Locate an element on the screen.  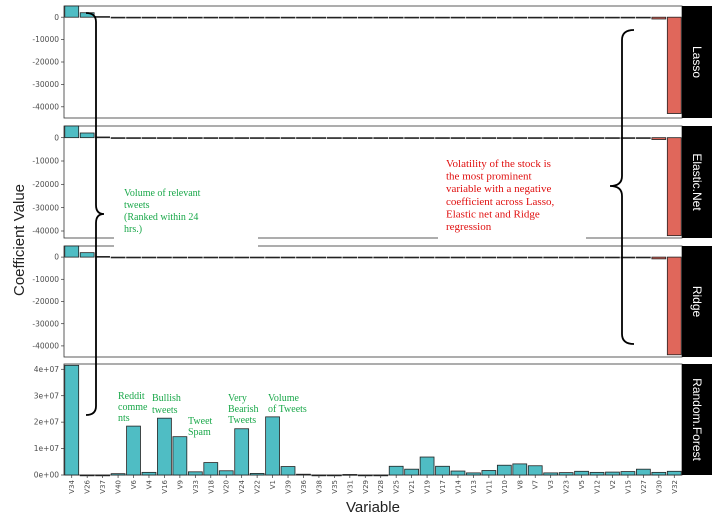
x-tick-label: V20 is located at coordinates (227, 487).